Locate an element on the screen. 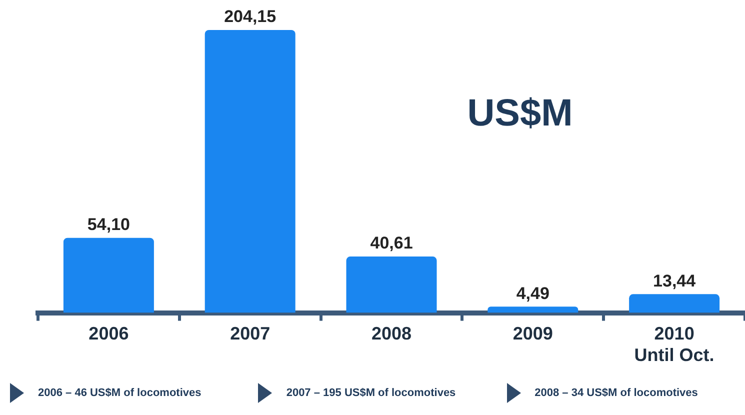 This screenshot has width=745, height=415. data-label: 4,49 is located at coordinates (533, 293).